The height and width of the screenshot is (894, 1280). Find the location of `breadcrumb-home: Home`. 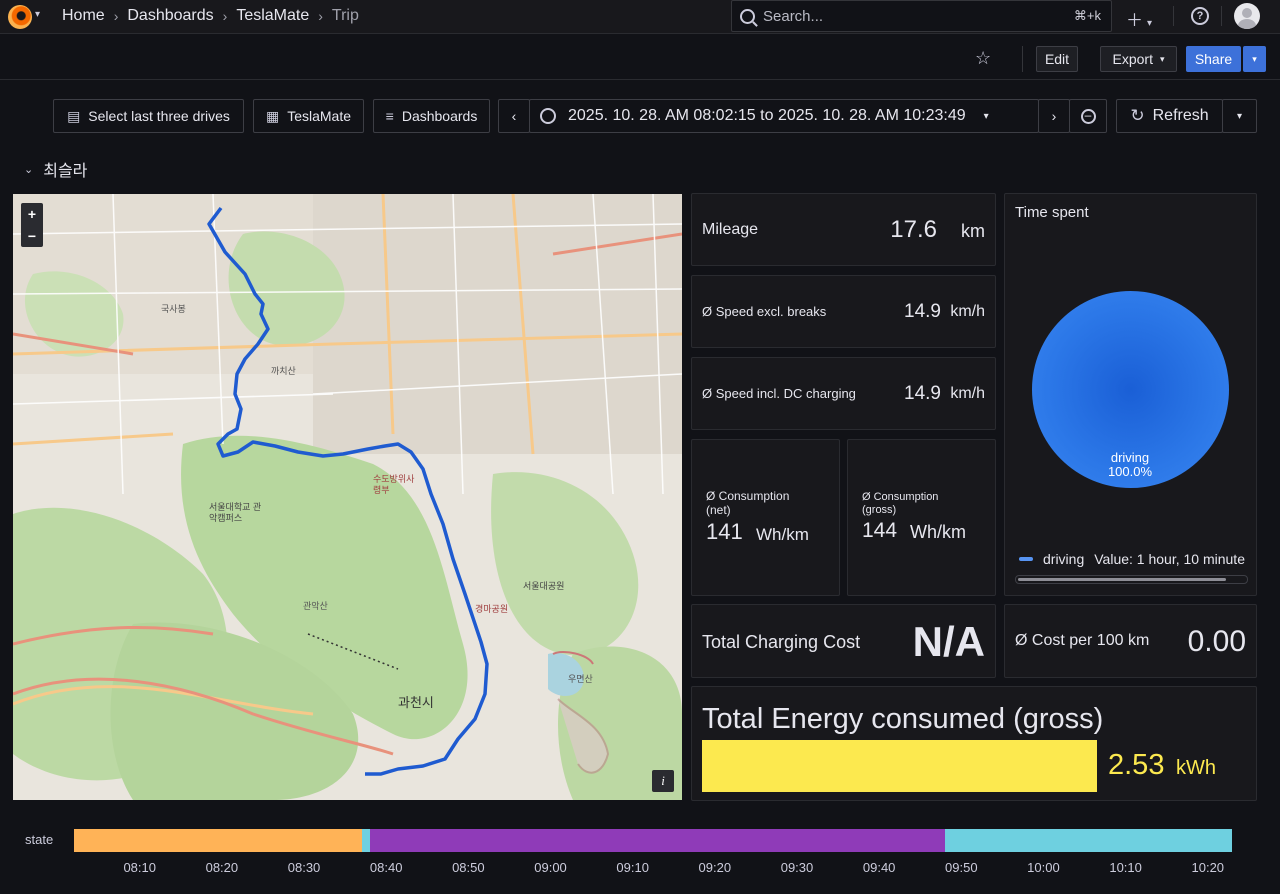

breadcrumb-home: Home is located at coordinates (83, 15).